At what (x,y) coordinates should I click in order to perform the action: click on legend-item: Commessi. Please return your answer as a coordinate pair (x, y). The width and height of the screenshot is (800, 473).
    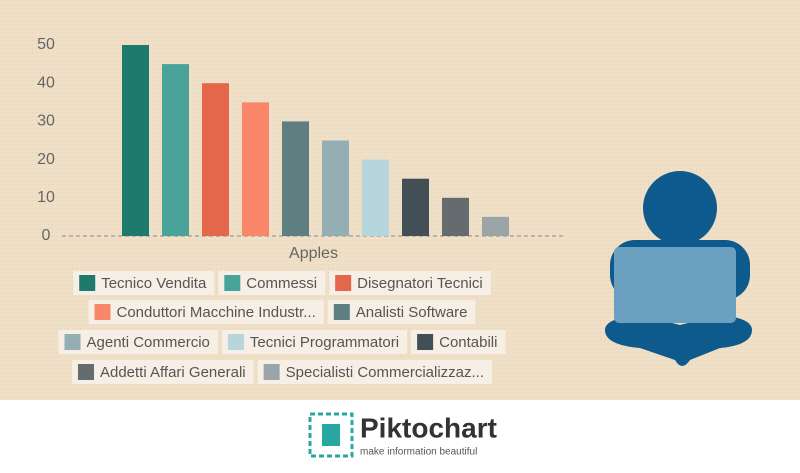
    Looking at the image, I should click on (272, 283).